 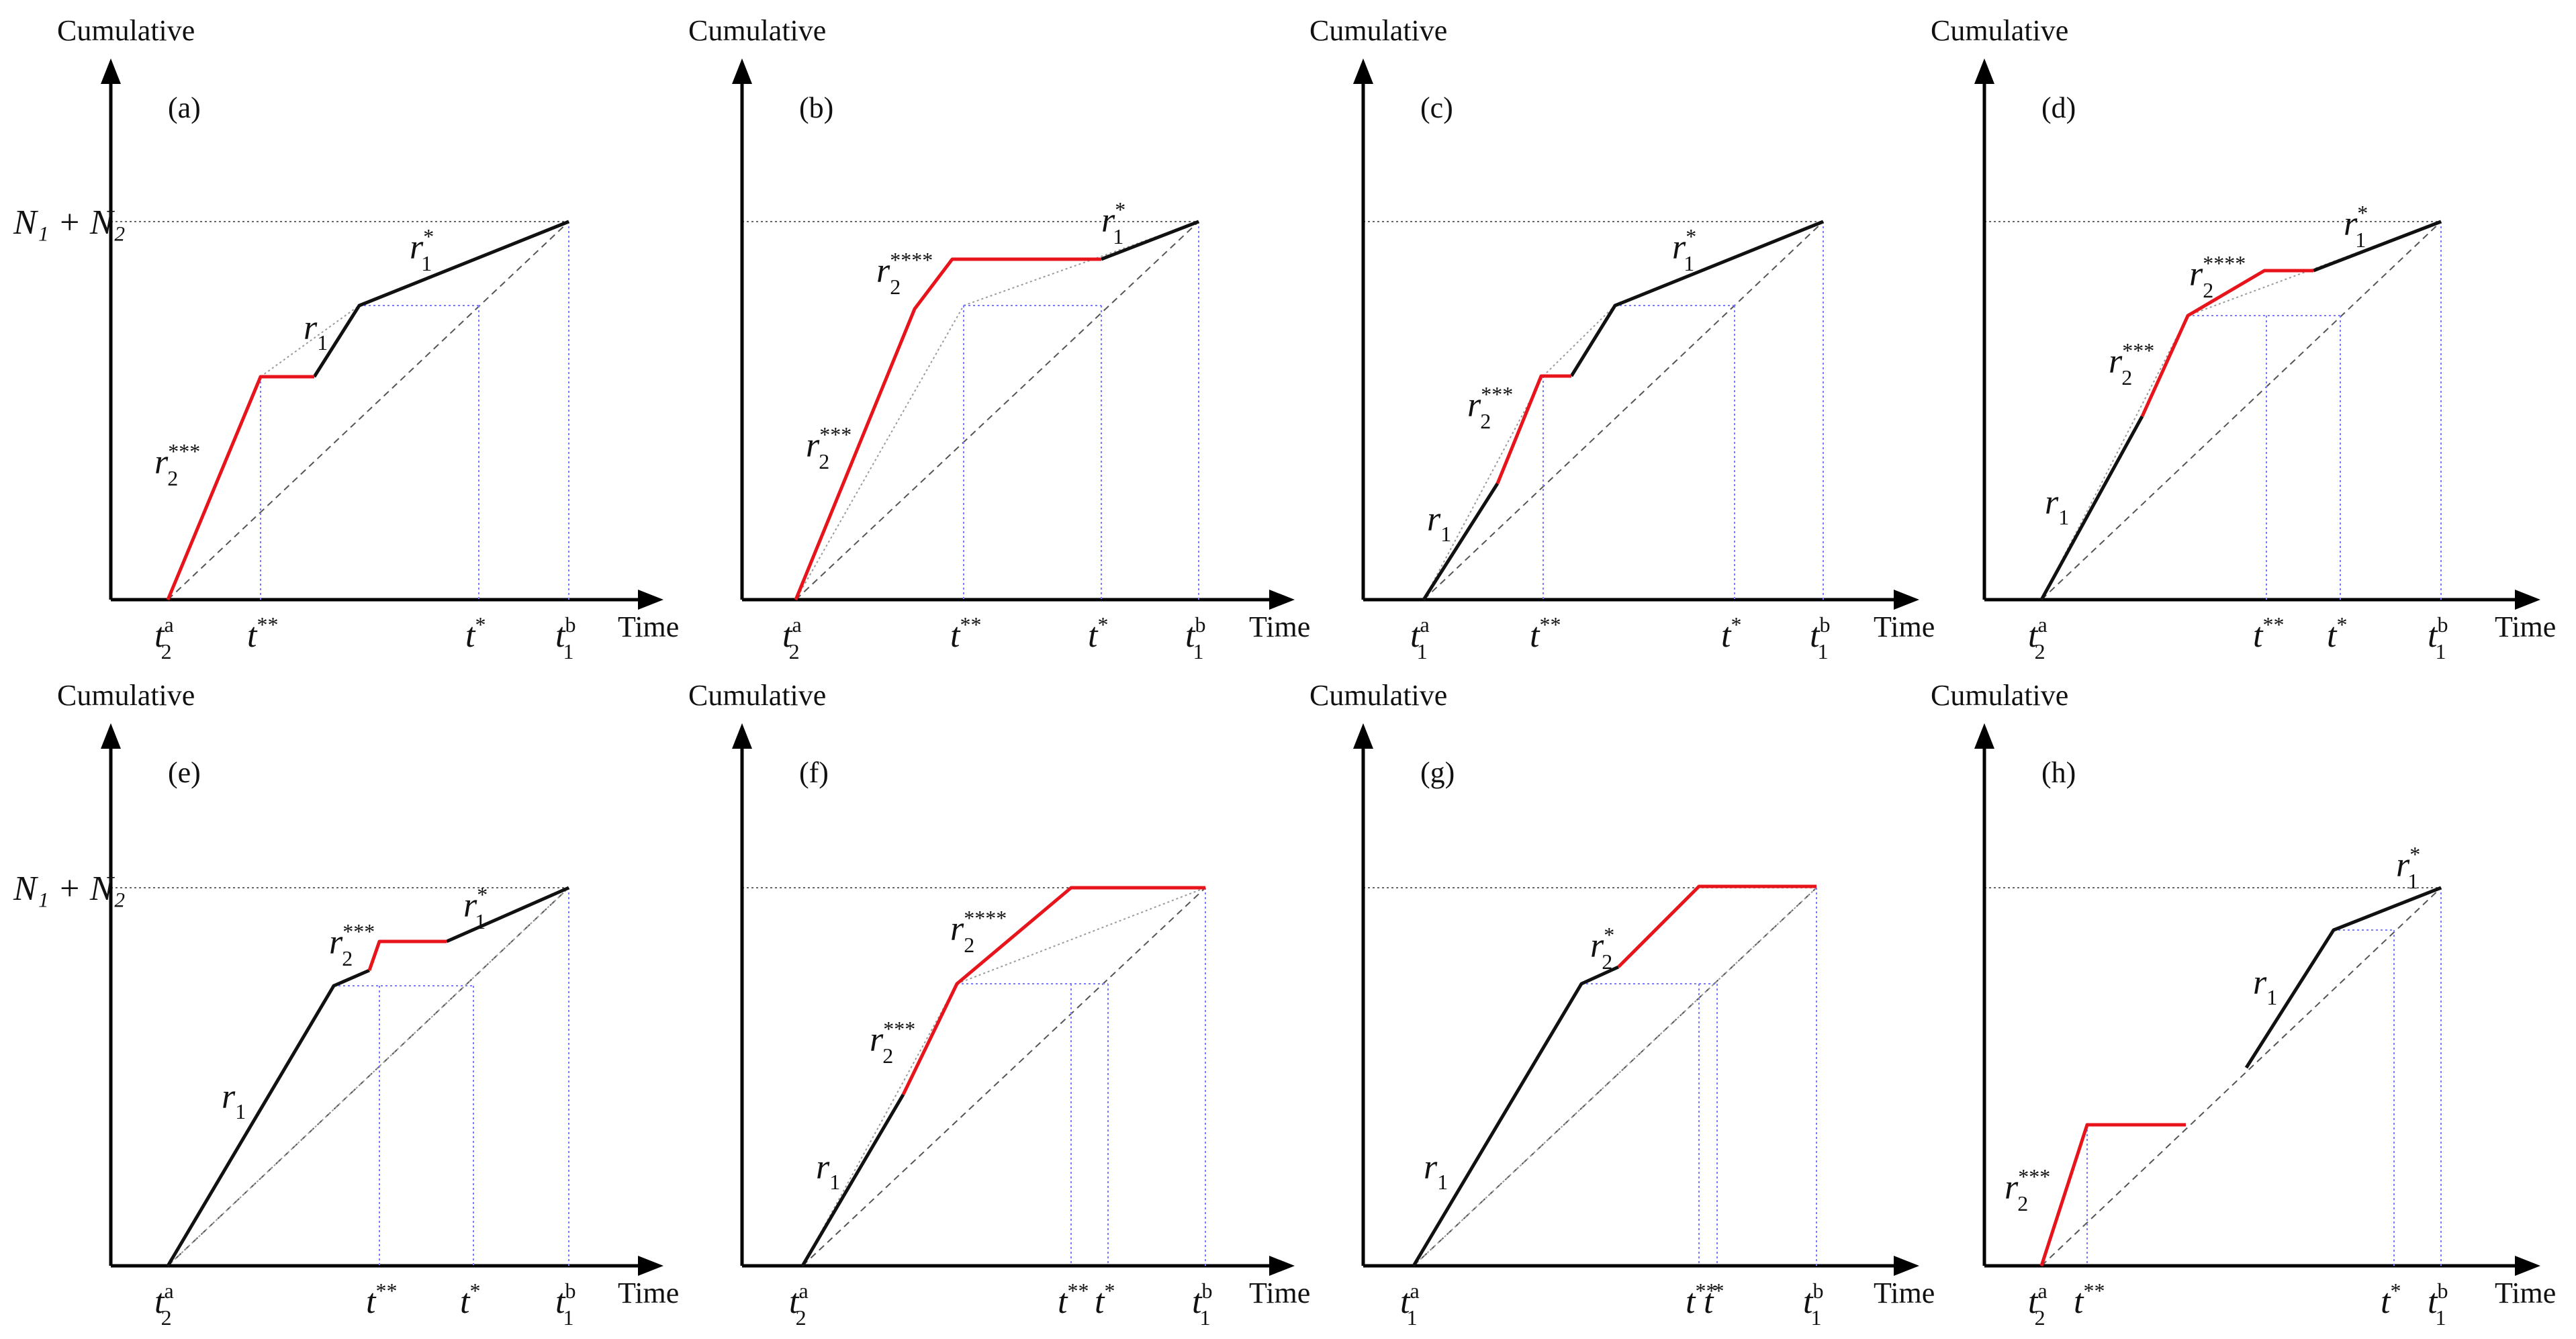 What do you see at coordinates (816, 108) in the screenshot?
I see `panel-label: (b)` at bounding box center [816, 108].